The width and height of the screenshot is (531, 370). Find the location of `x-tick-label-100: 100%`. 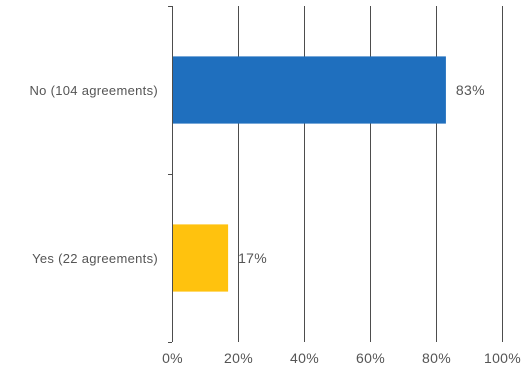

x-tick-label-100: 100% is located at coordinates (502, 358).